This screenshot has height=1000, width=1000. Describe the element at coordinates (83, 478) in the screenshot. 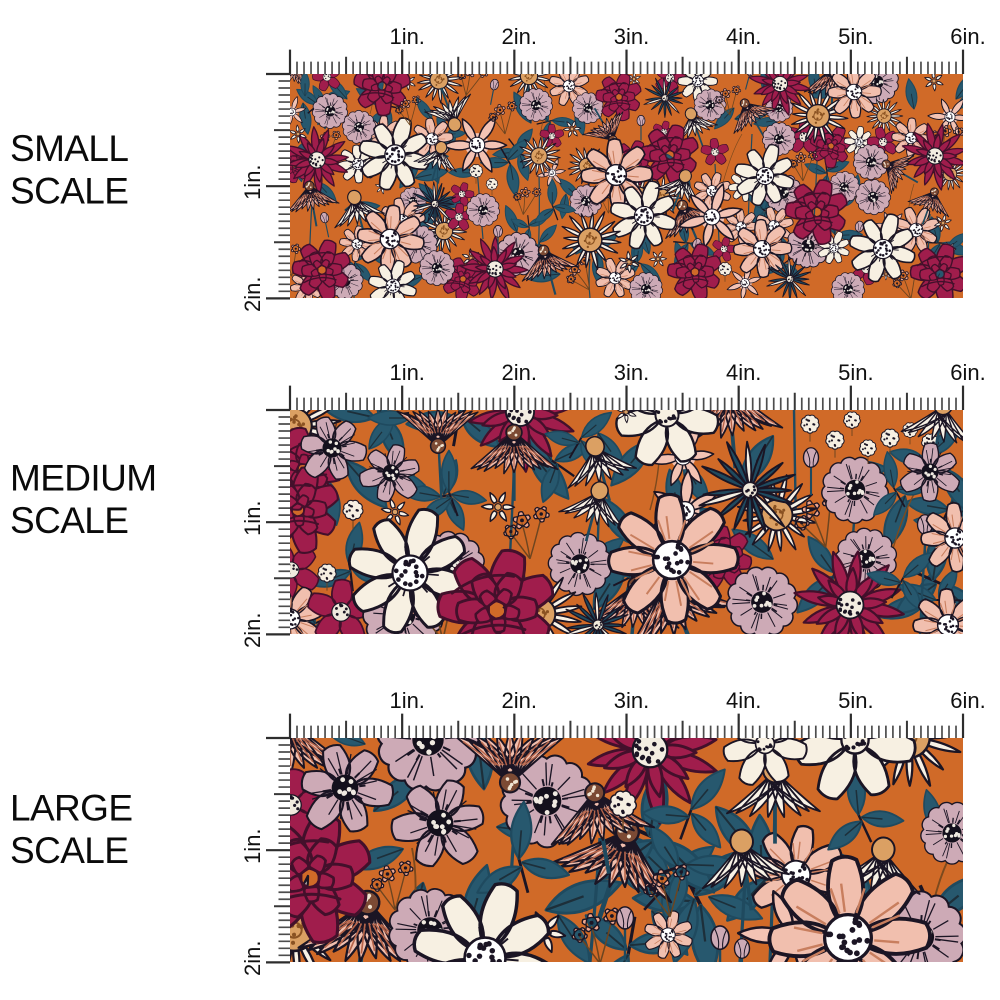

I see `svg-text: MEDIUM` at that location.